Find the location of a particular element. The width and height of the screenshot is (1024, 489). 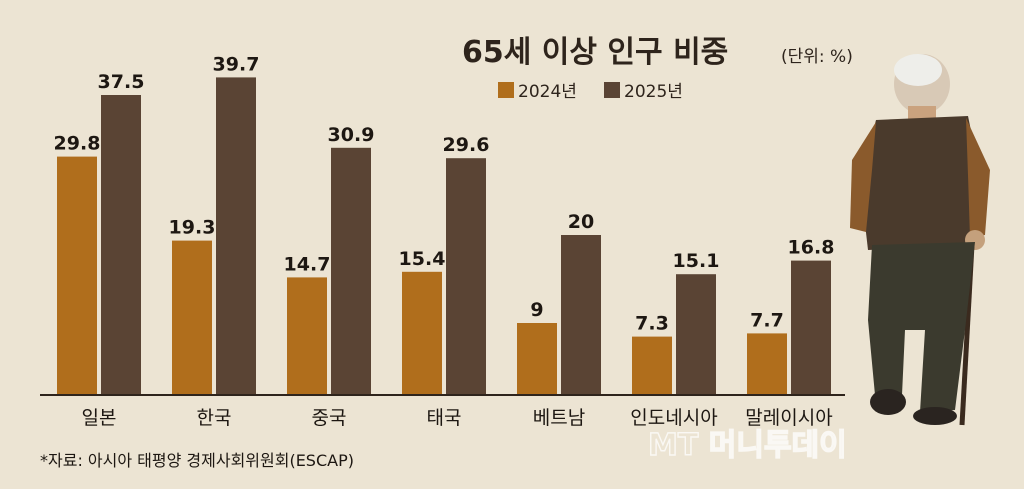

value-label-2024-1: 19.3 is located at coordinates (192, 228).